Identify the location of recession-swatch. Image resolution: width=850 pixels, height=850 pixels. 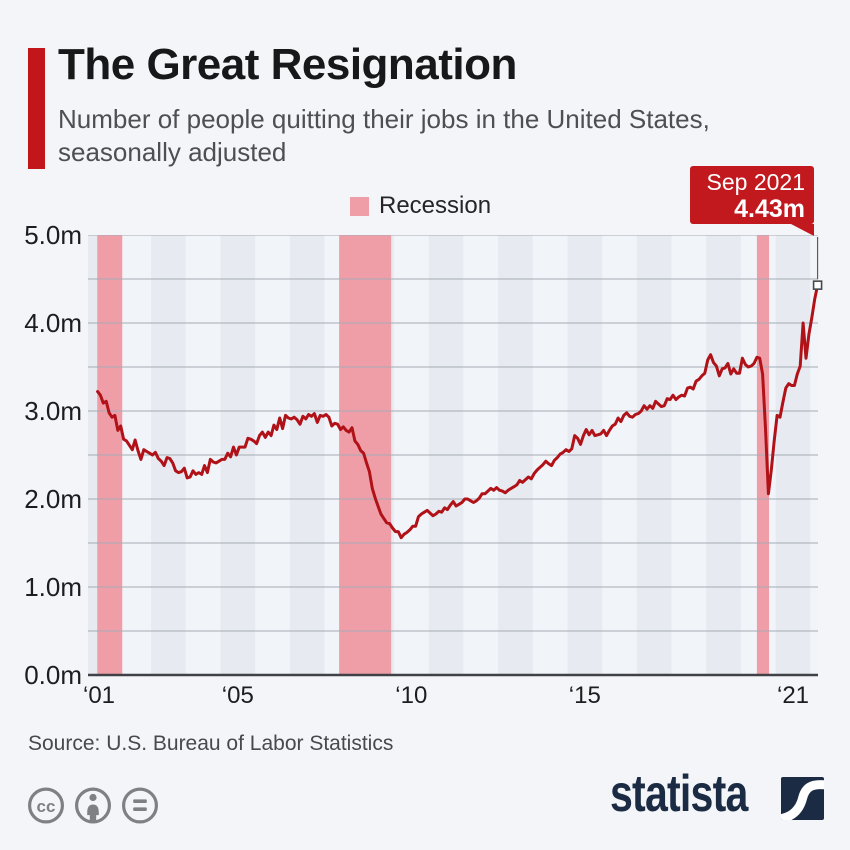
(359, 206).